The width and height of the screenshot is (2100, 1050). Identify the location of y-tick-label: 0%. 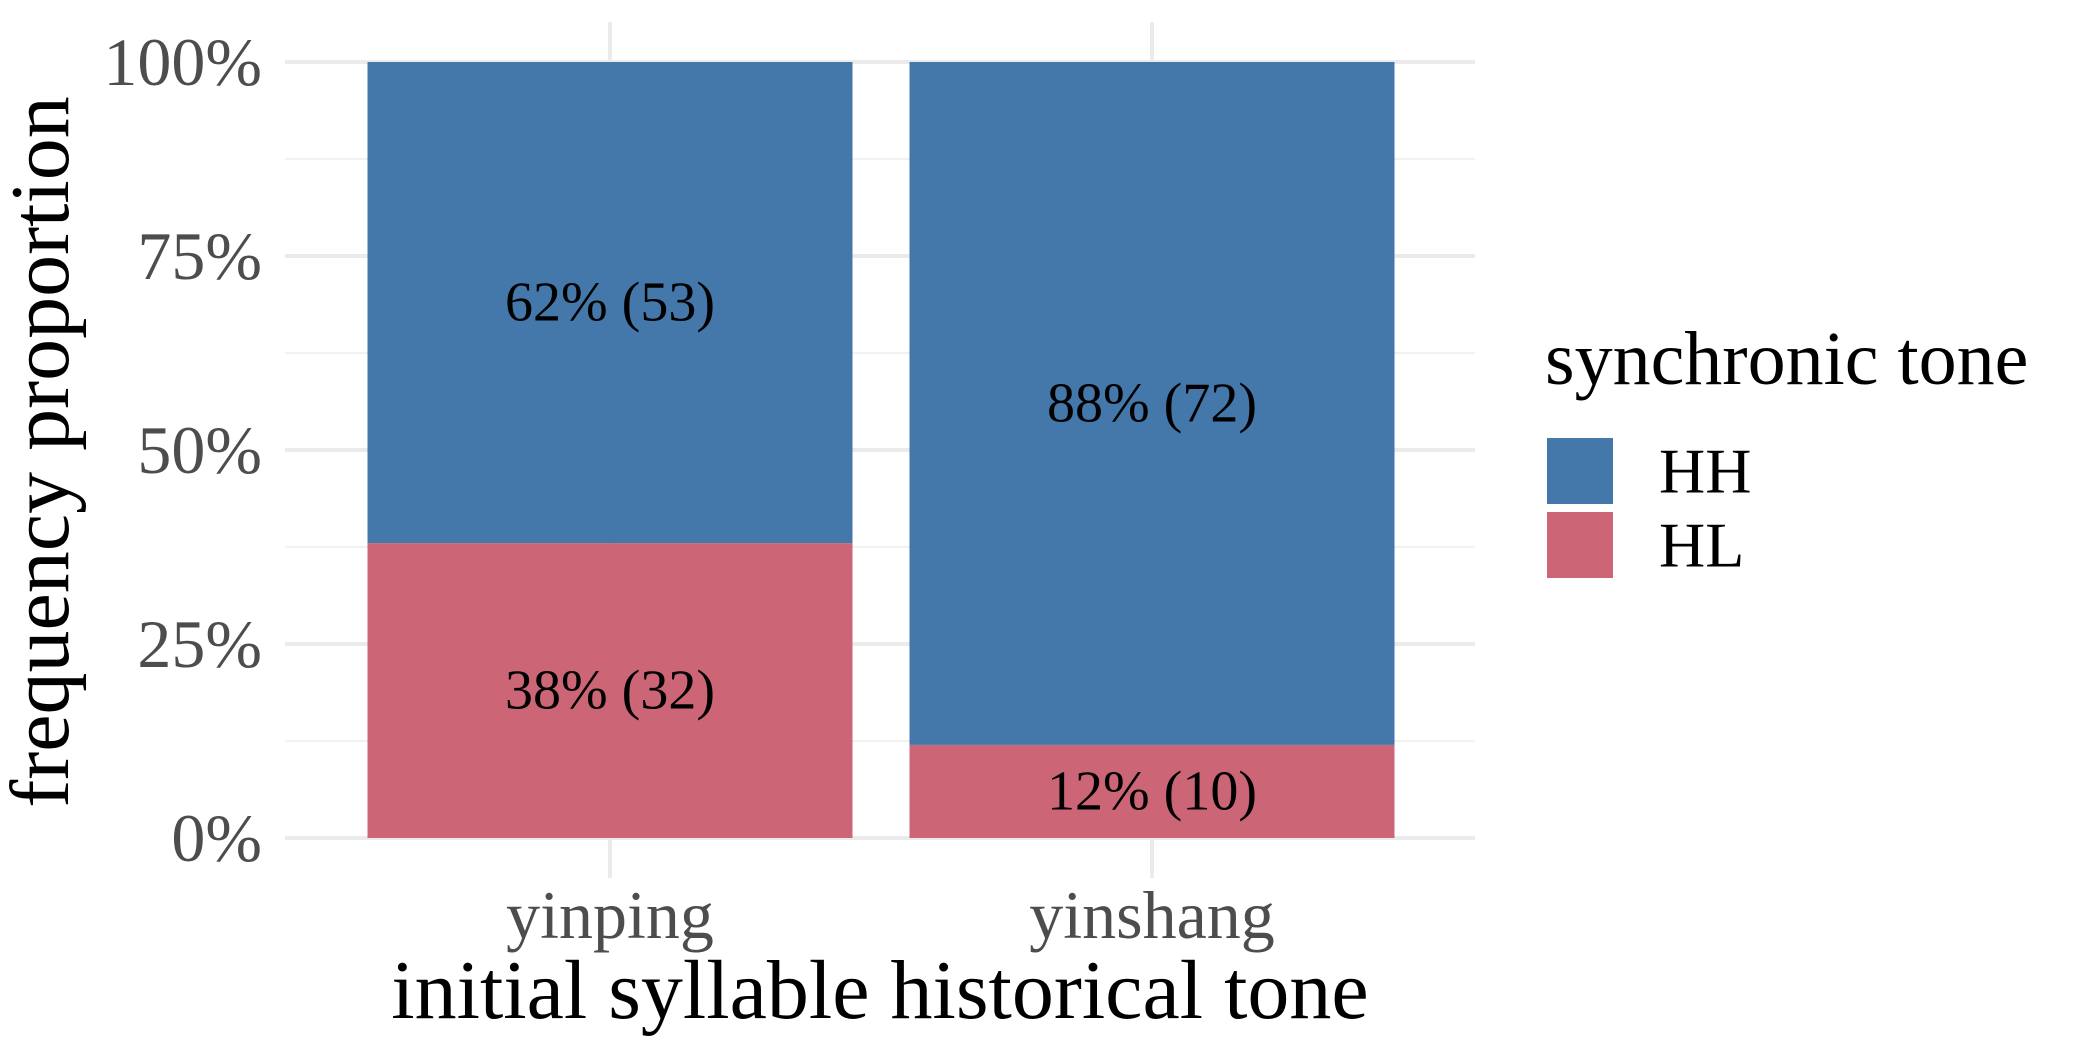
(216, 838).